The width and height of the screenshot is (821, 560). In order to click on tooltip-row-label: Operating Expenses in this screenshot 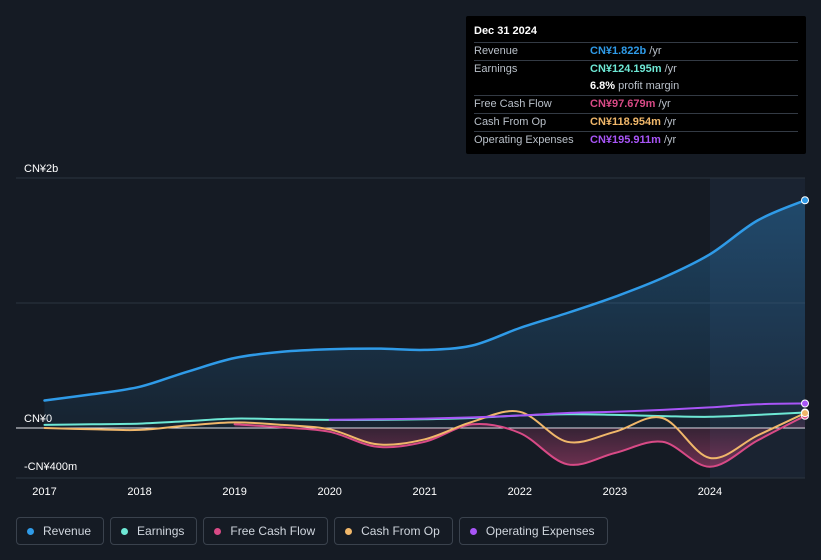, I will do `click(524, 140)`.